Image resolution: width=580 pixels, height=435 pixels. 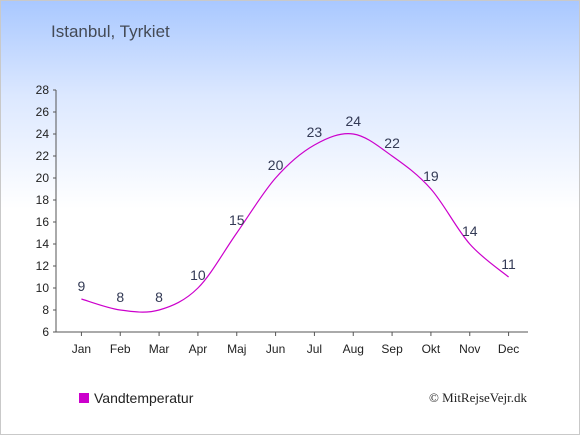 I want to click on chart-title: Istanbul, Tyrkiet, so click(x=110, y=31).